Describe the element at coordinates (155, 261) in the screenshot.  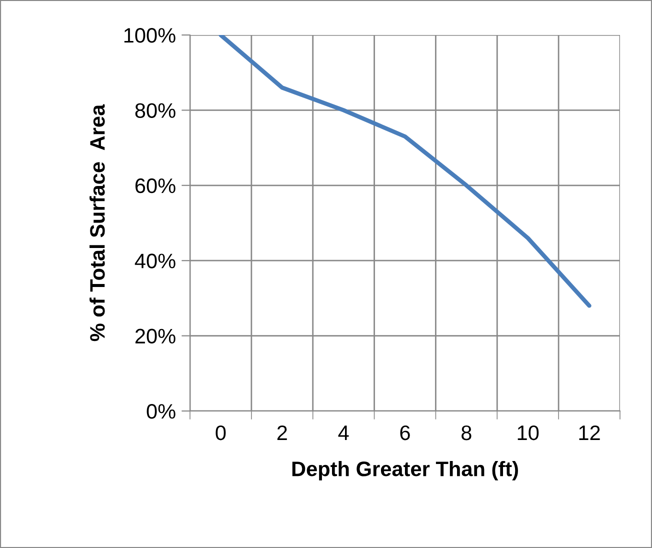
I see `y-tick-label: 40%` at that location.